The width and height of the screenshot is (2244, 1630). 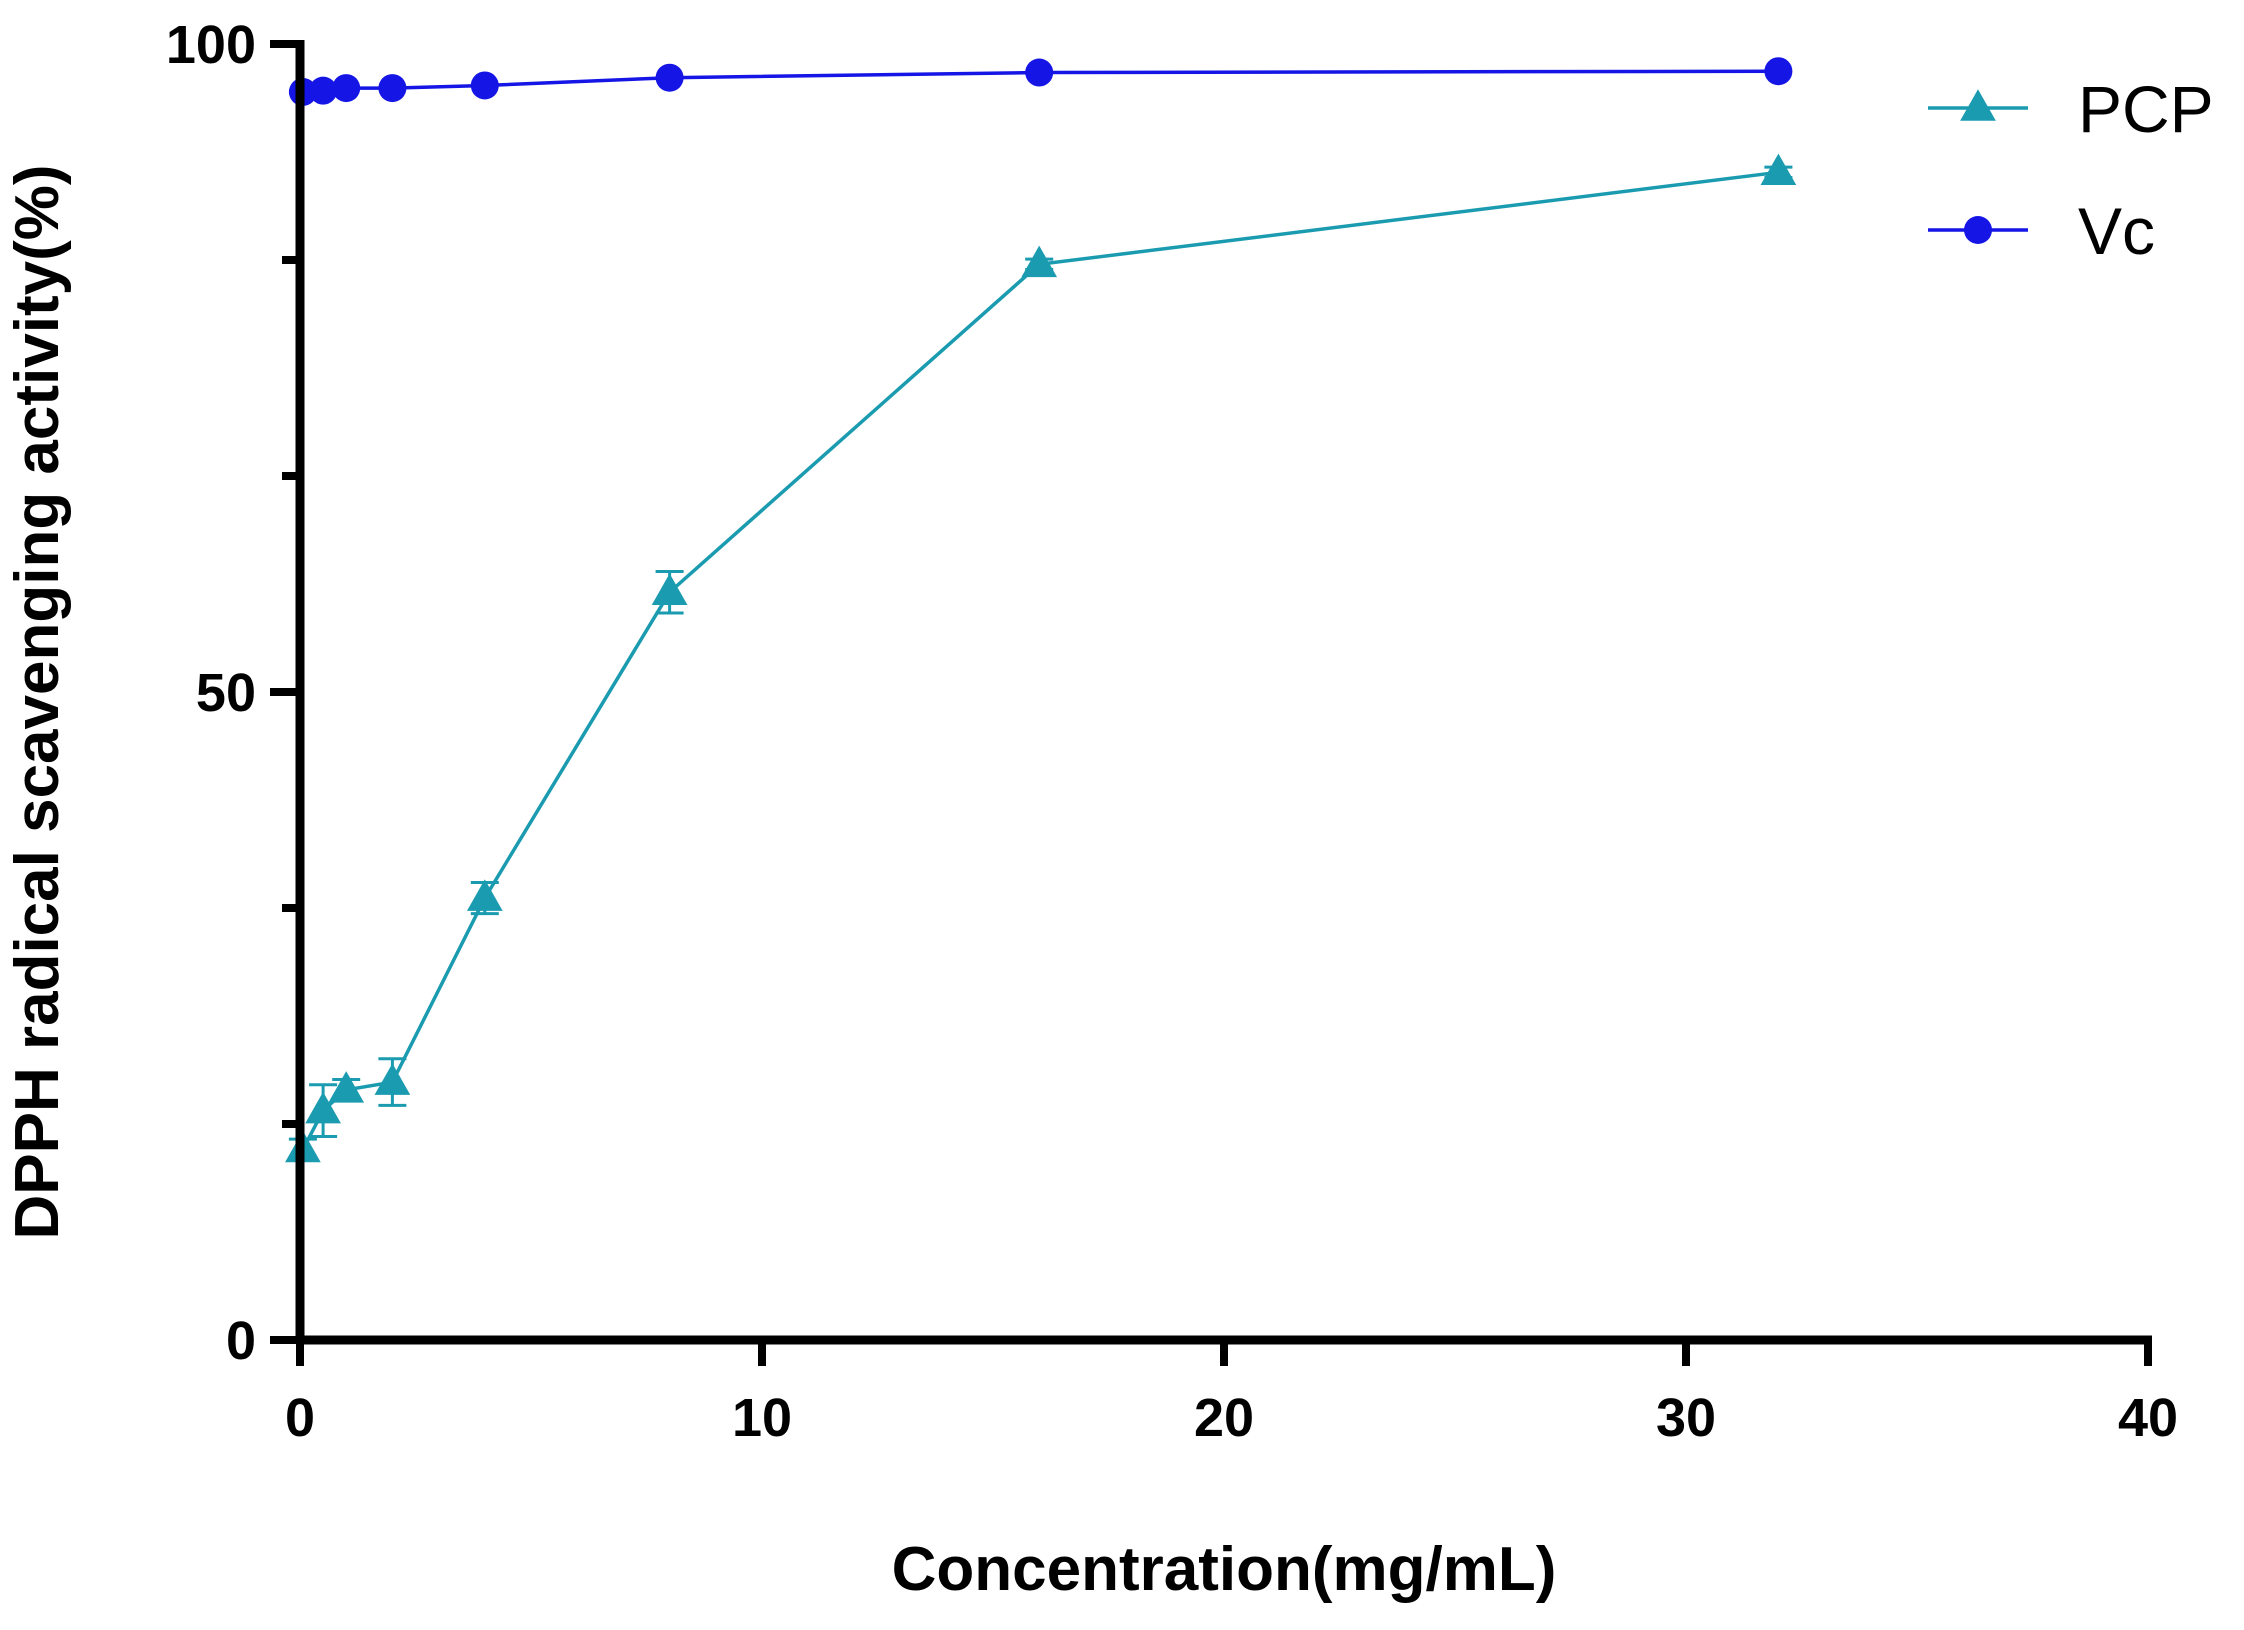 What do you see at coordinates (226, 693) in the screenshot?
I see `y-tick-label: 50` at bounding box center [226, 693].